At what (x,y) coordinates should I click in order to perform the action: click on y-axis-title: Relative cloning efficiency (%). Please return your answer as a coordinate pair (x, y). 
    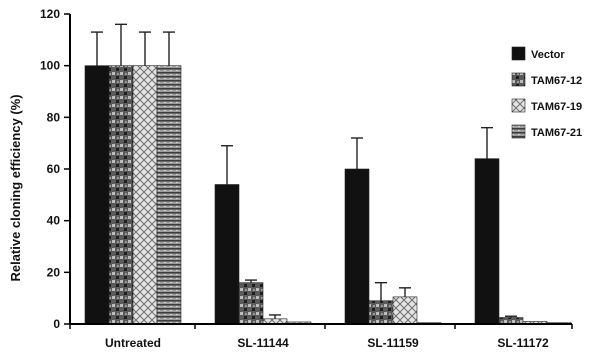
    Looking at the image, I should click on (15, 187).